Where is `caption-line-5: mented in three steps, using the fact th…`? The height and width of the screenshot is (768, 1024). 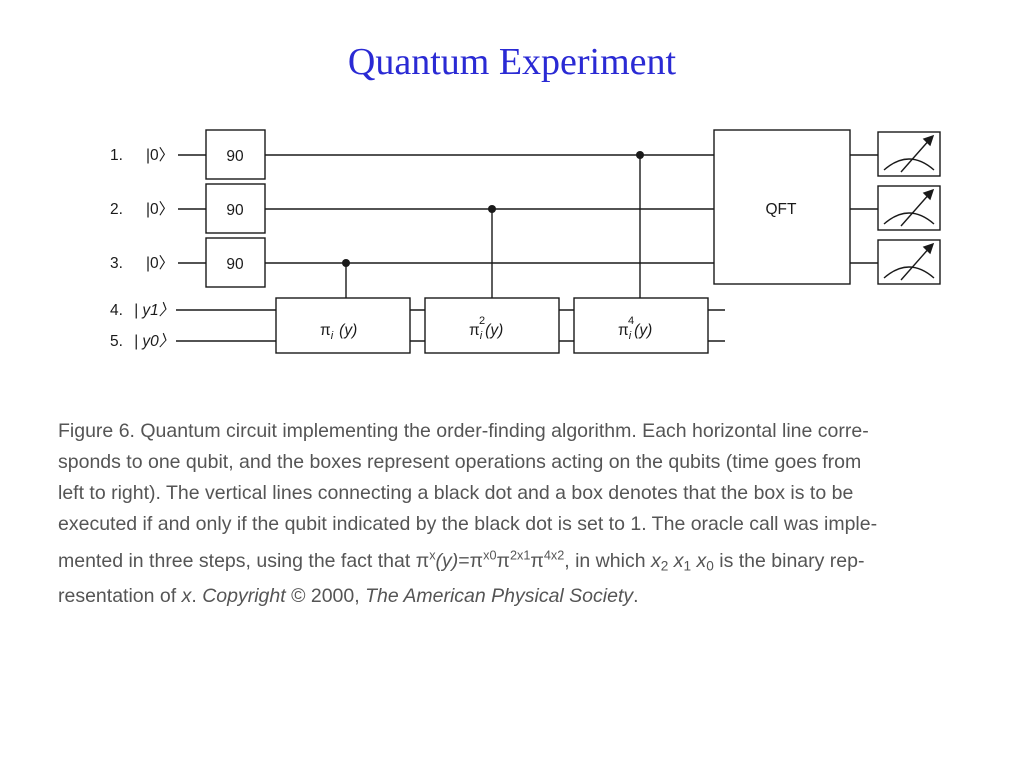
caption-line-5: mented in three steps, using the fact th… is located at coordinates (461, 560).